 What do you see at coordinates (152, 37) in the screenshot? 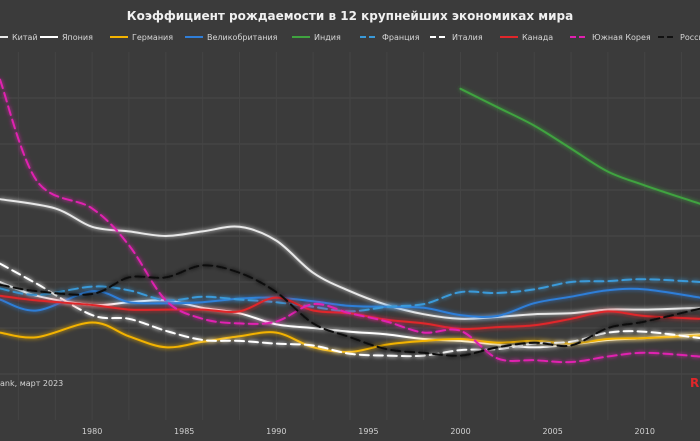
I see `legend-label: Германия` at bounding box center [152, 37].